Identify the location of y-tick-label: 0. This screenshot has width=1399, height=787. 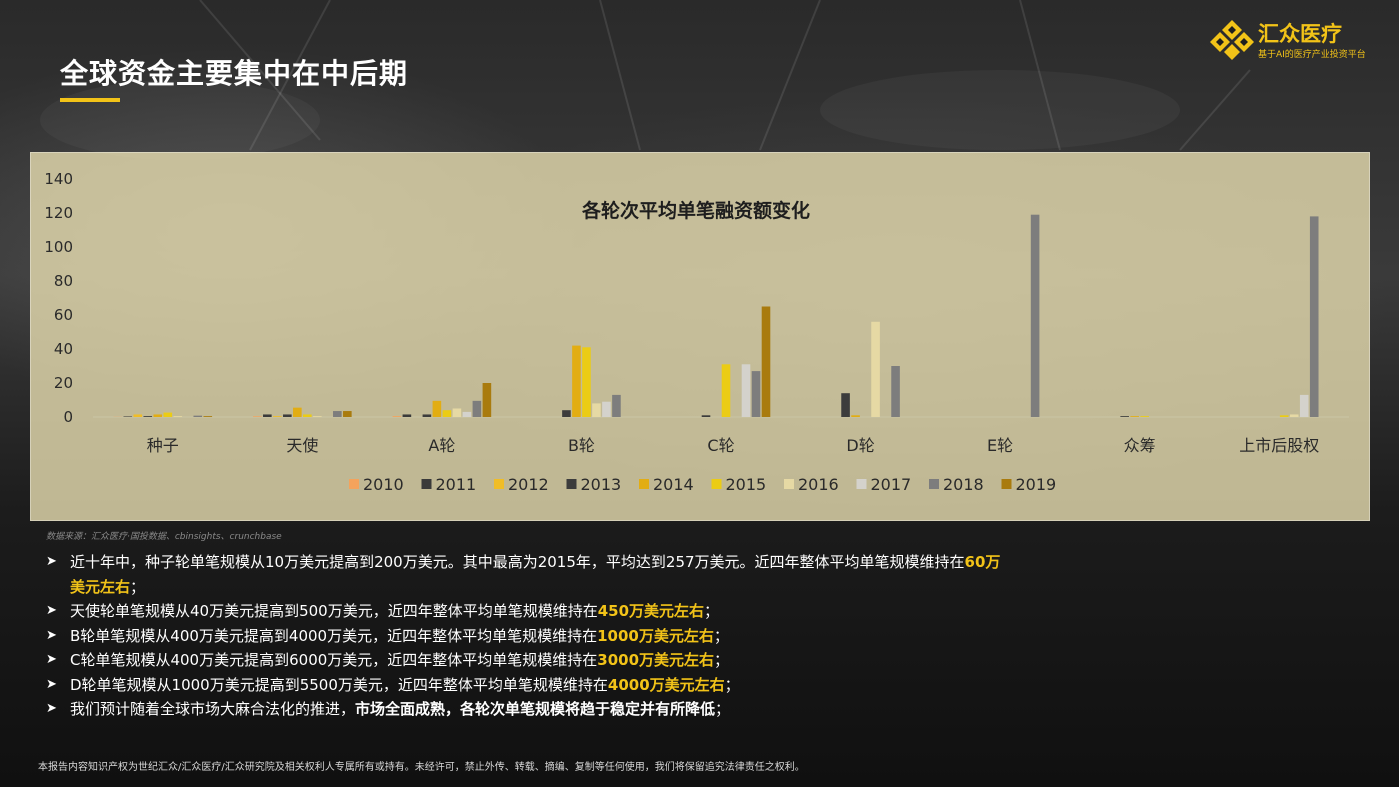
(68, 417).